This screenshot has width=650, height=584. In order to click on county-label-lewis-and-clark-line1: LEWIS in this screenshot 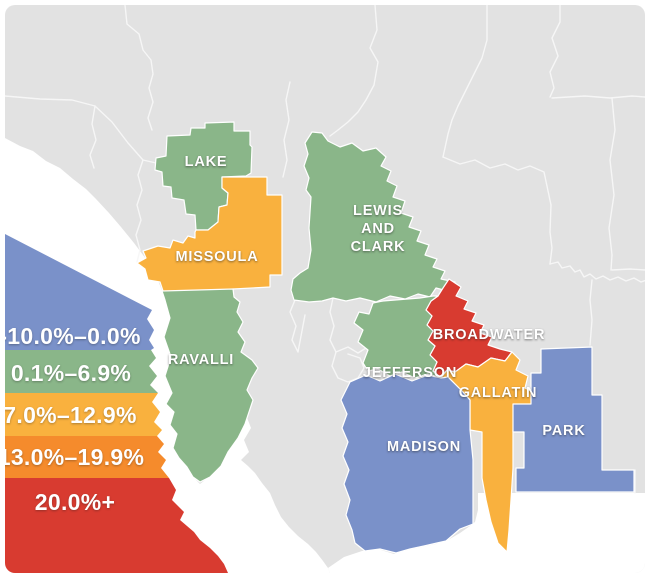, I will do `click(378, 211)`.